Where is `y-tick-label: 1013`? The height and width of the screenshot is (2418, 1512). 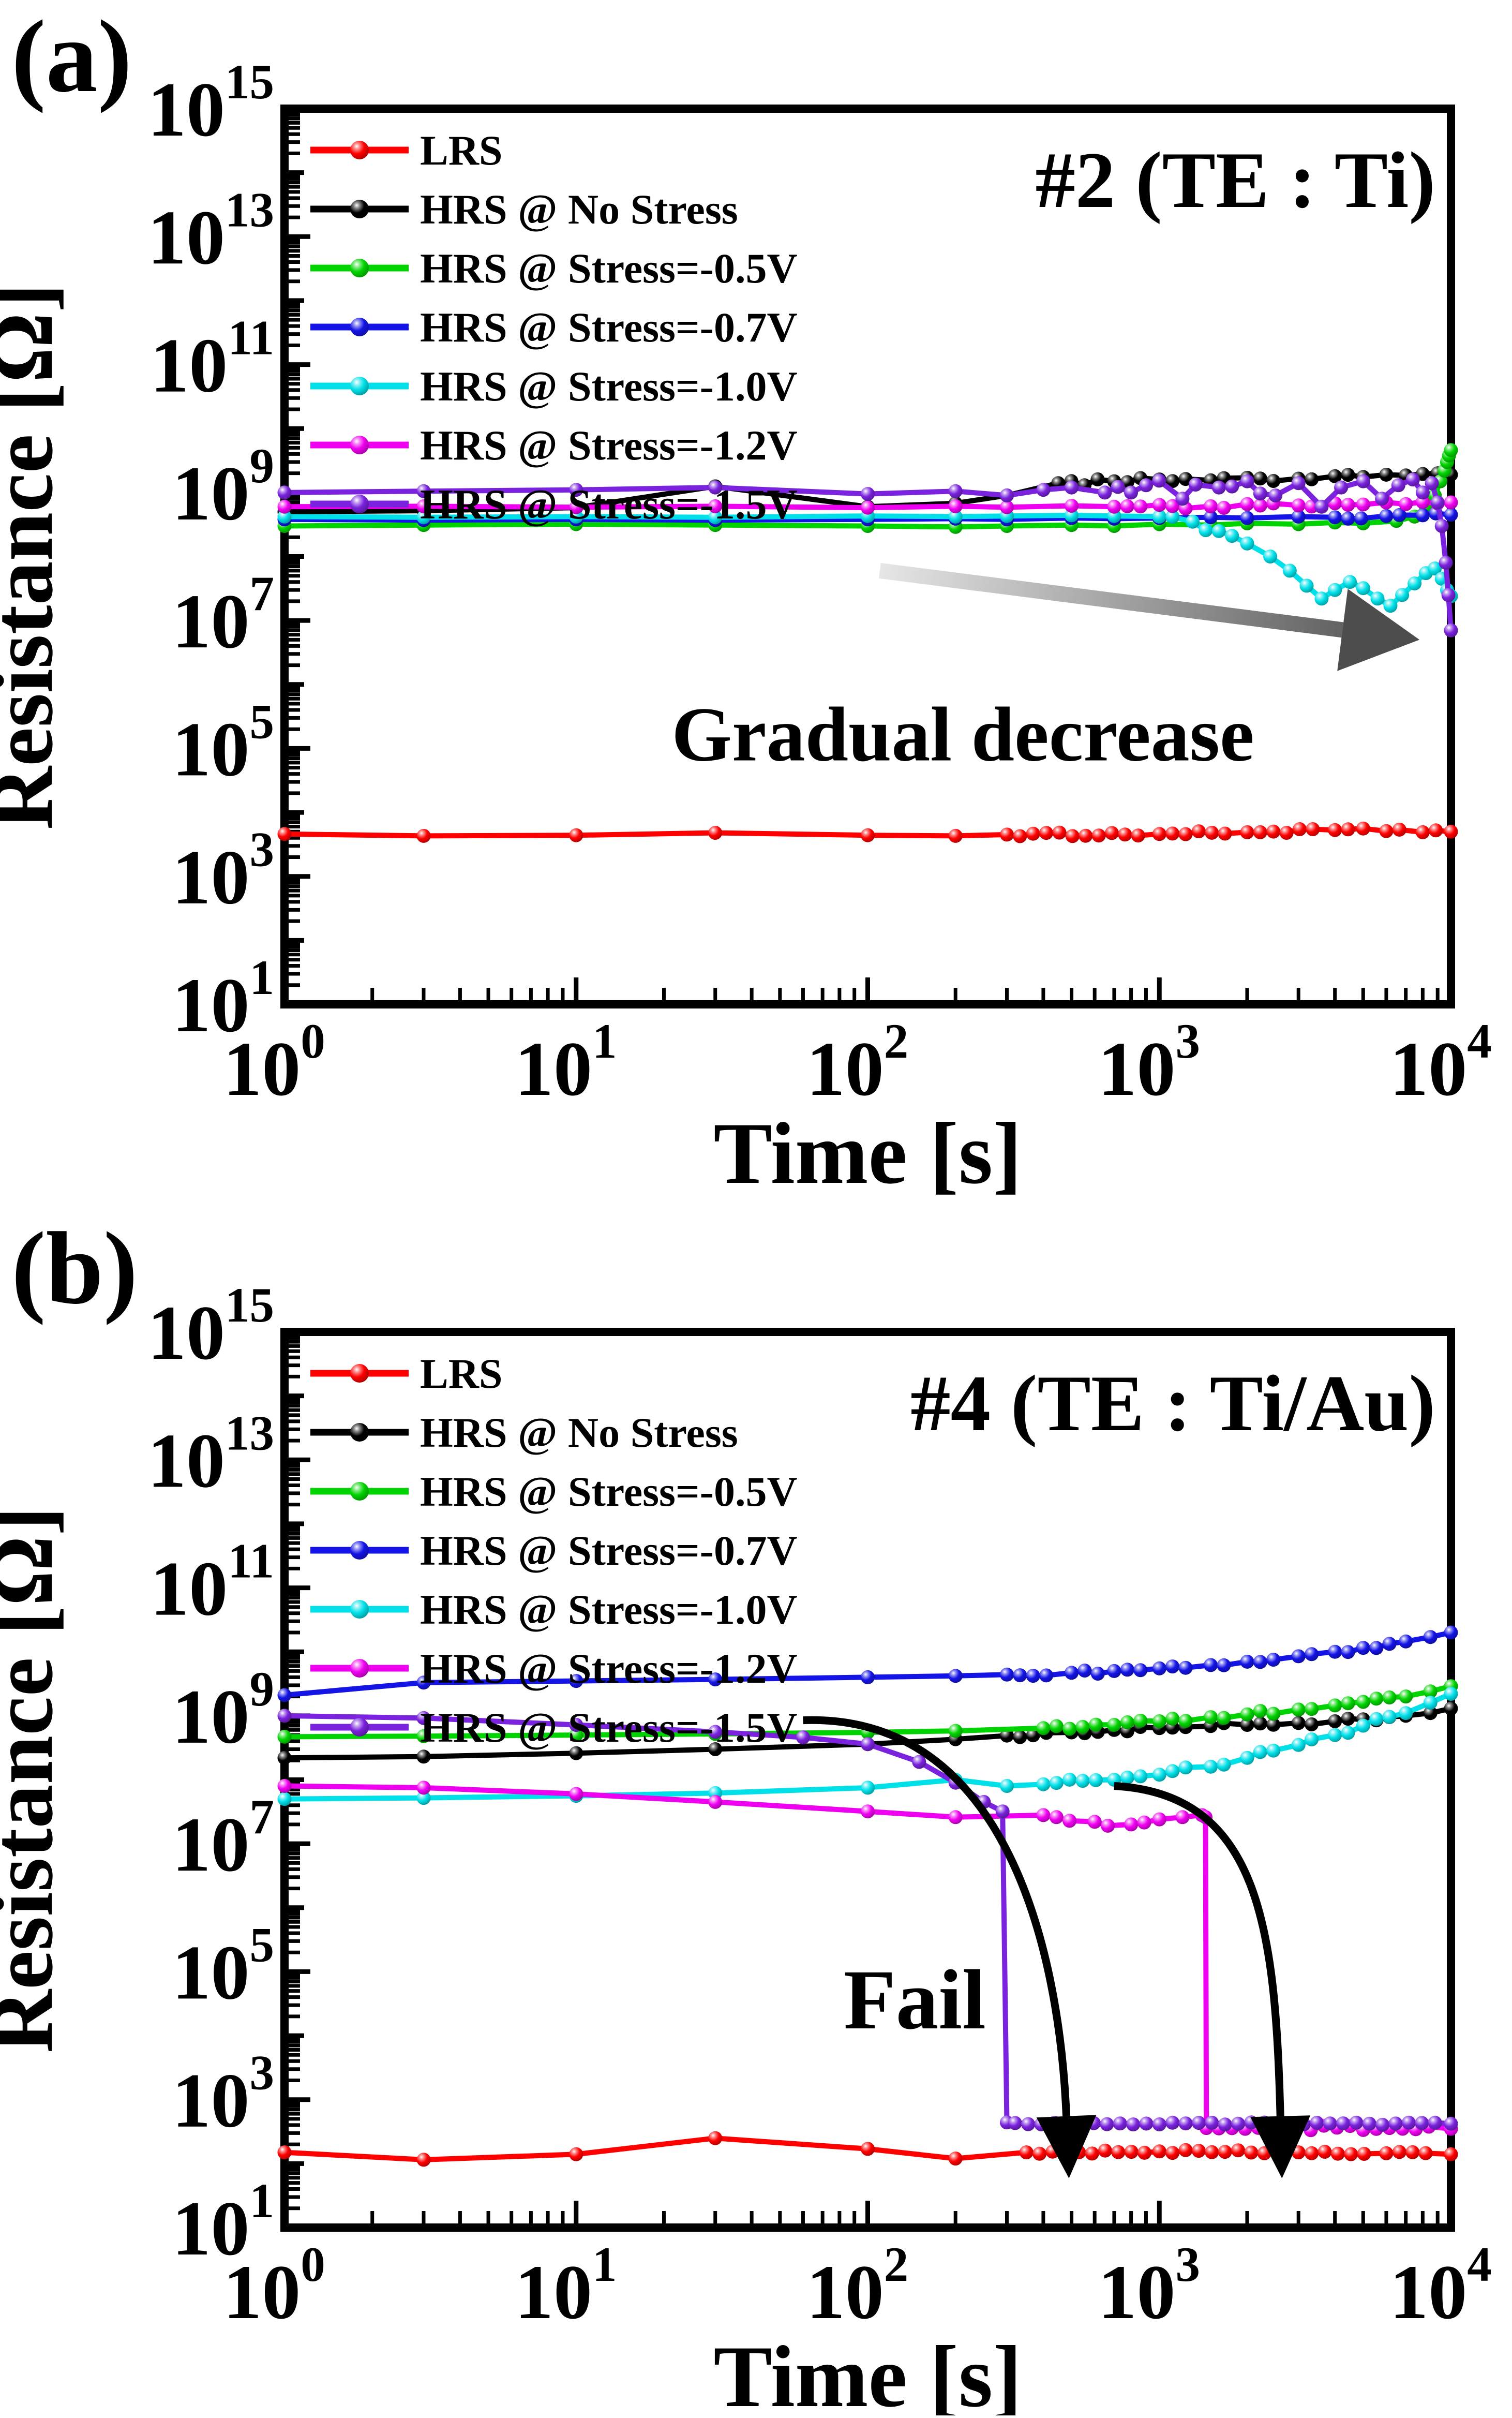 y-tick-label: 1013 is located at coordinates (210, 1454).